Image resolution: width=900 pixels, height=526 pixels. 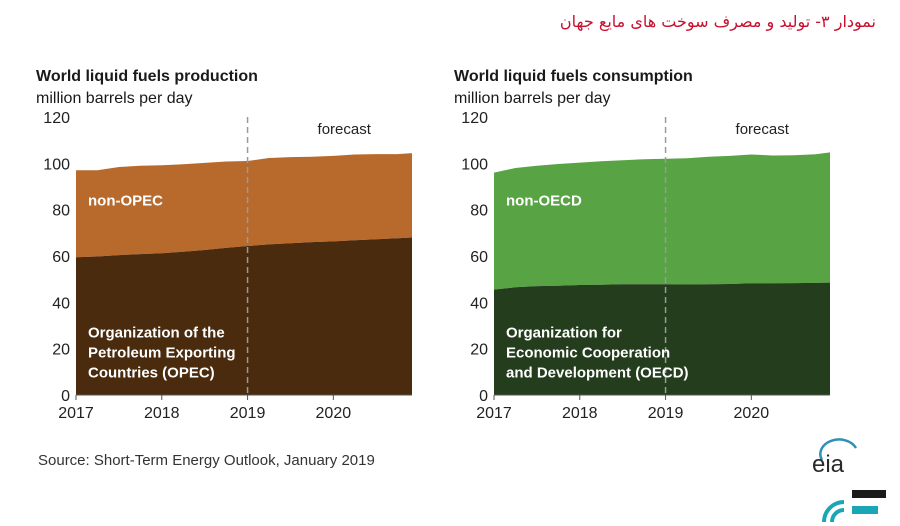 I want to click on series-label-bottom: and Development (OECD), so click(x=597, y=373).